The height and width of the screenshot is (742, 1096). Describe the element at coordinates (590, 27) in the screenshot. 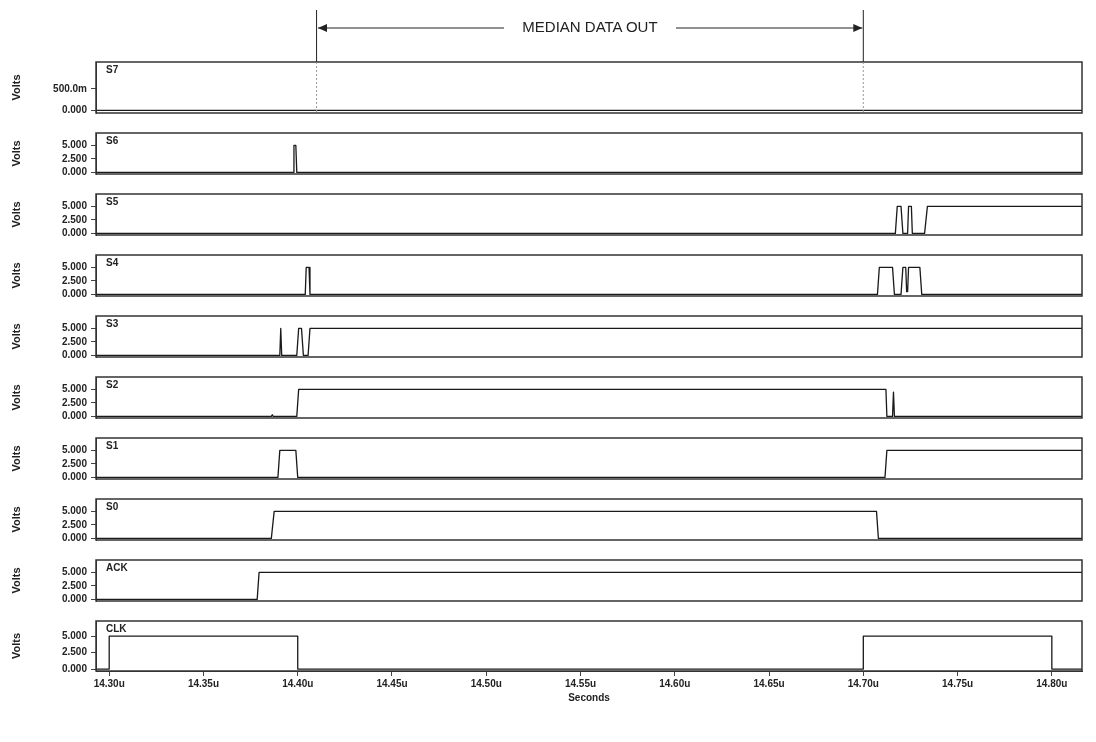

I see `text: MEDIAN DATA OUT` at that location.